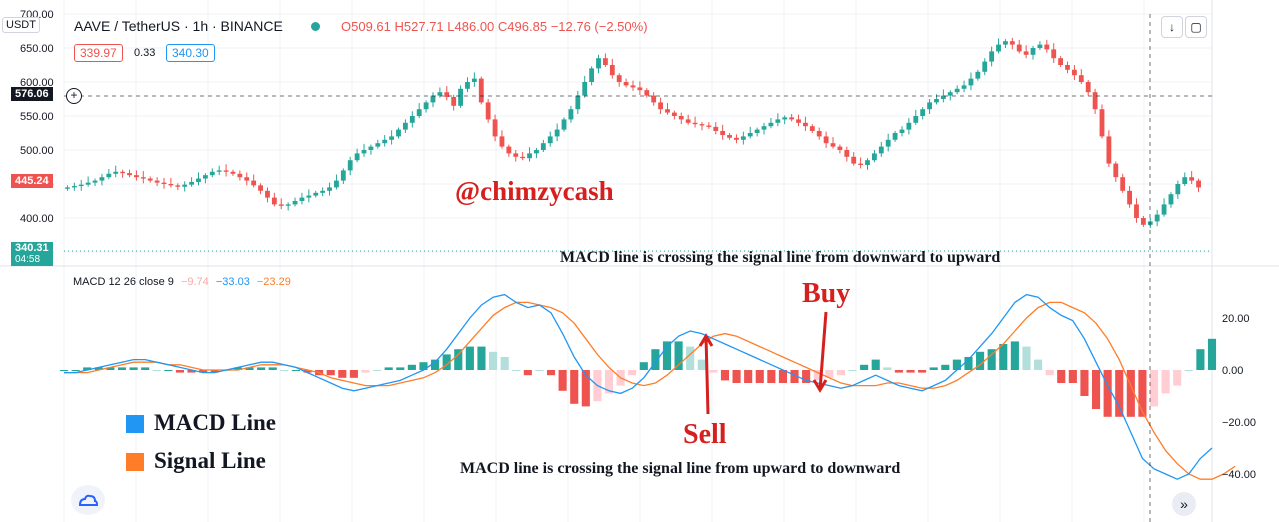  What do you see at coordinates (210, 460) in the screenshot?
I see `signal-legend-label: Signal Line` at bounding box center [210, 460].